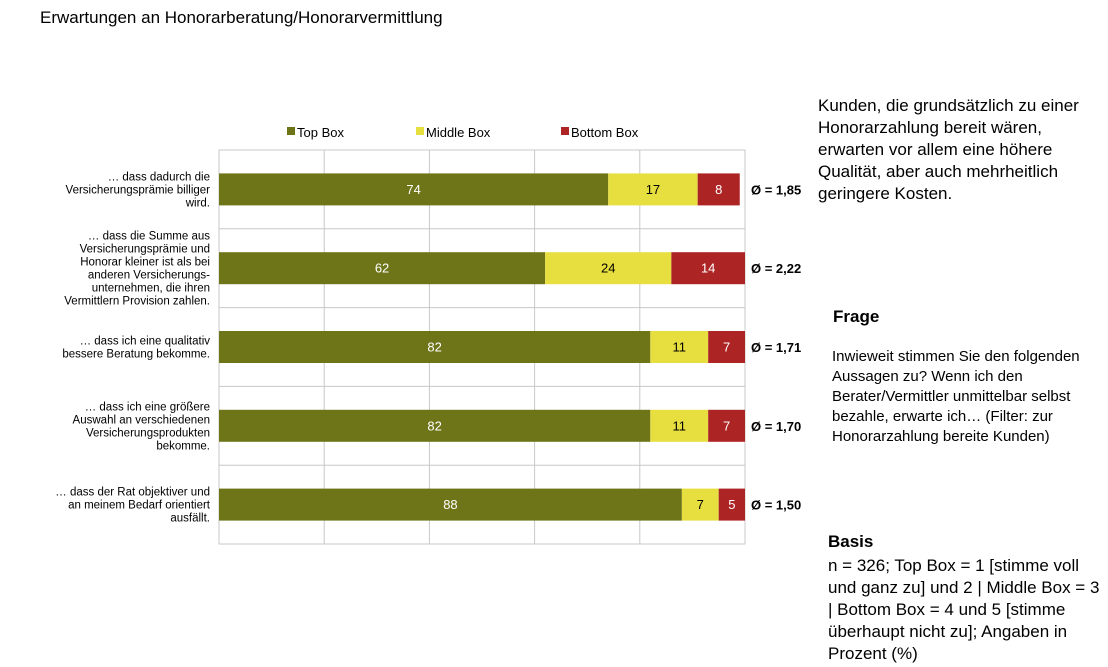 The width and height of the screenshot is (1108, 667). I want to click on question-heading: Frage, so click(856, 316).